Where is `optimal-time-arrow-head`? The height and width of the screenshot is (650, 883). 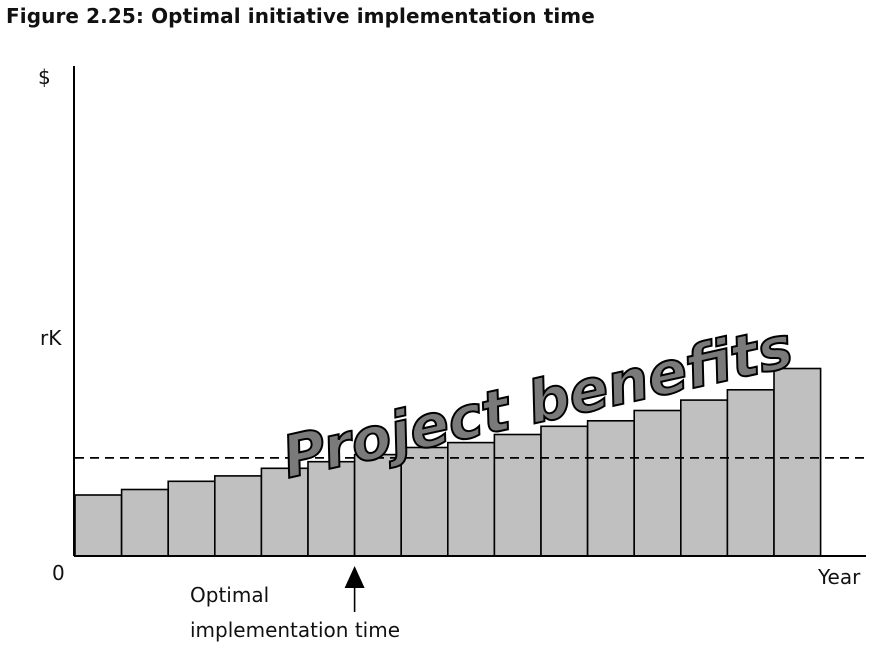 optimal-time-arrow-head is located at coordinates (354, 577).